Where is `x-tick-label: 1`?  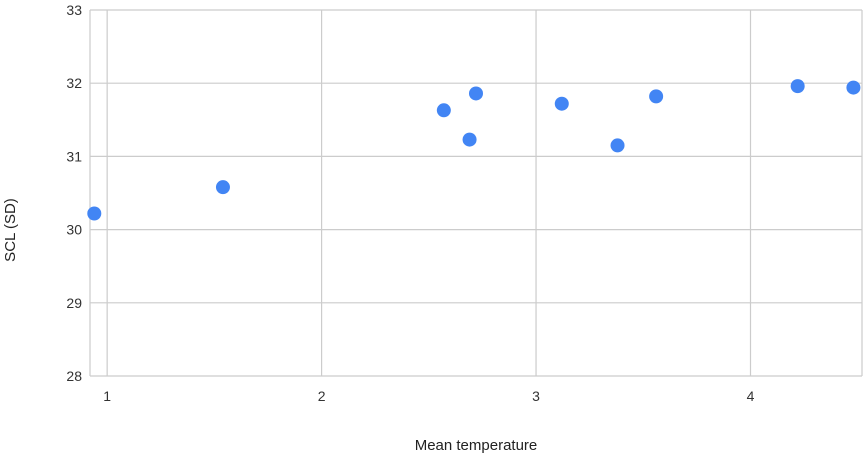
x-tick-label: 1 is located at coordinates (107, 396).